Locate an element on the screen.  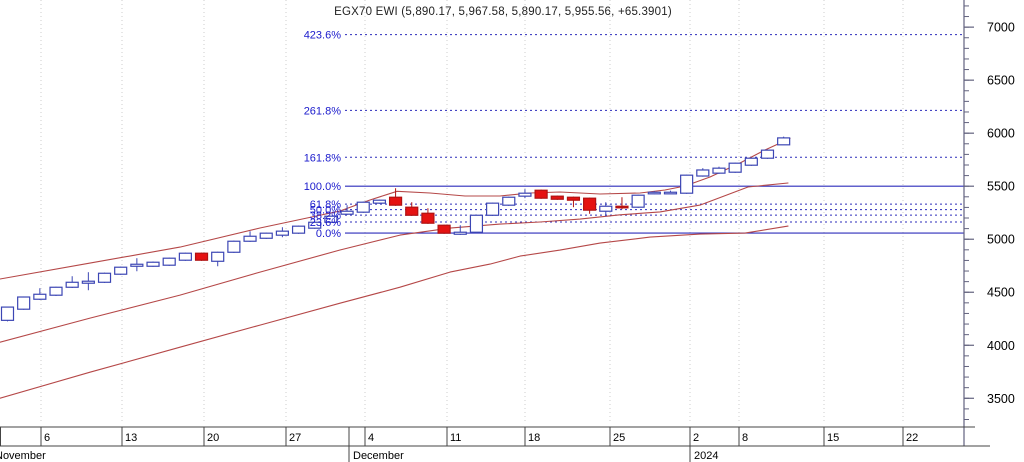
fib-level-label: 50.0% is located at coordinates (325, 211).